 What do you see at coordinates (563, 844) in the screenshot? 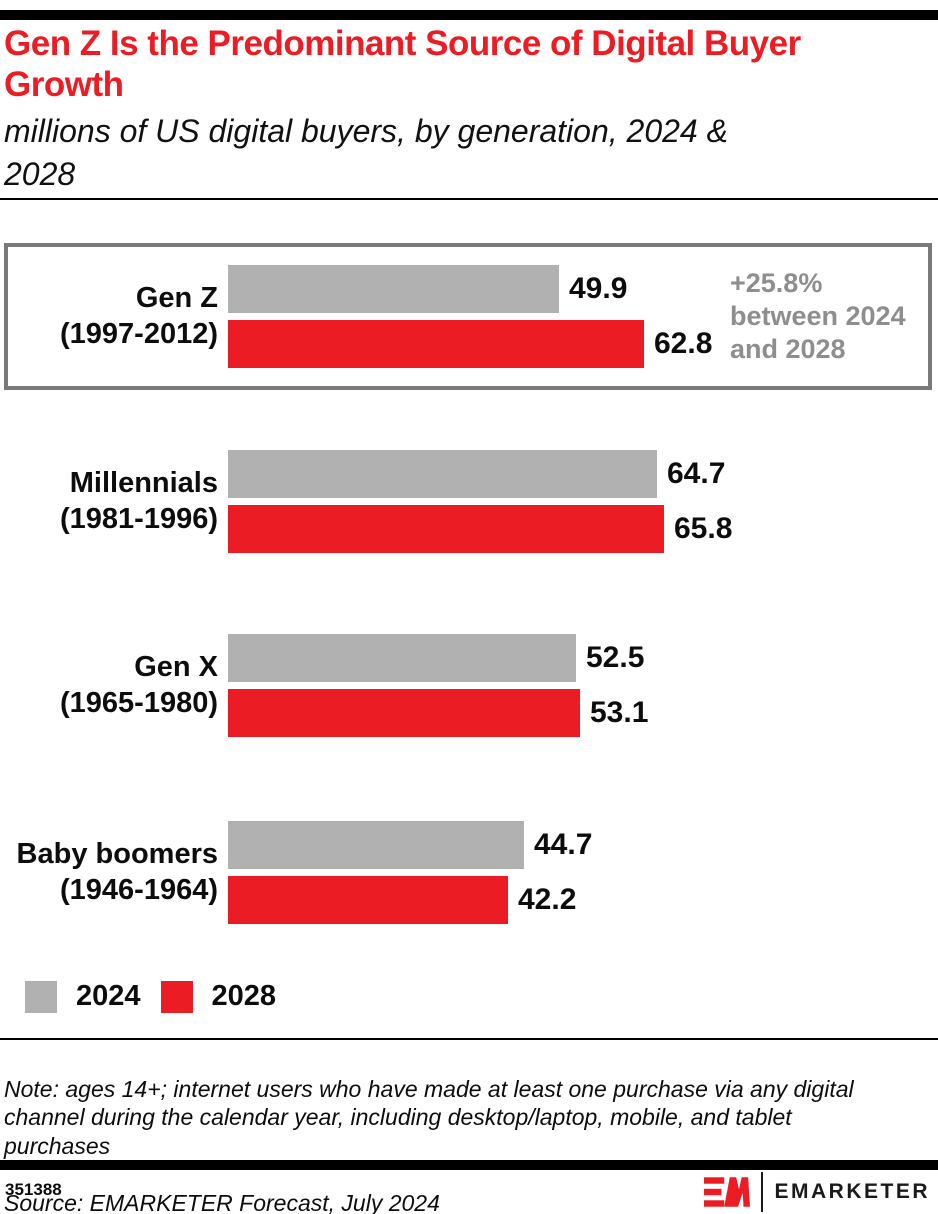
I see `bar-value-2024: 44.7` at bounding box center [563, 844].